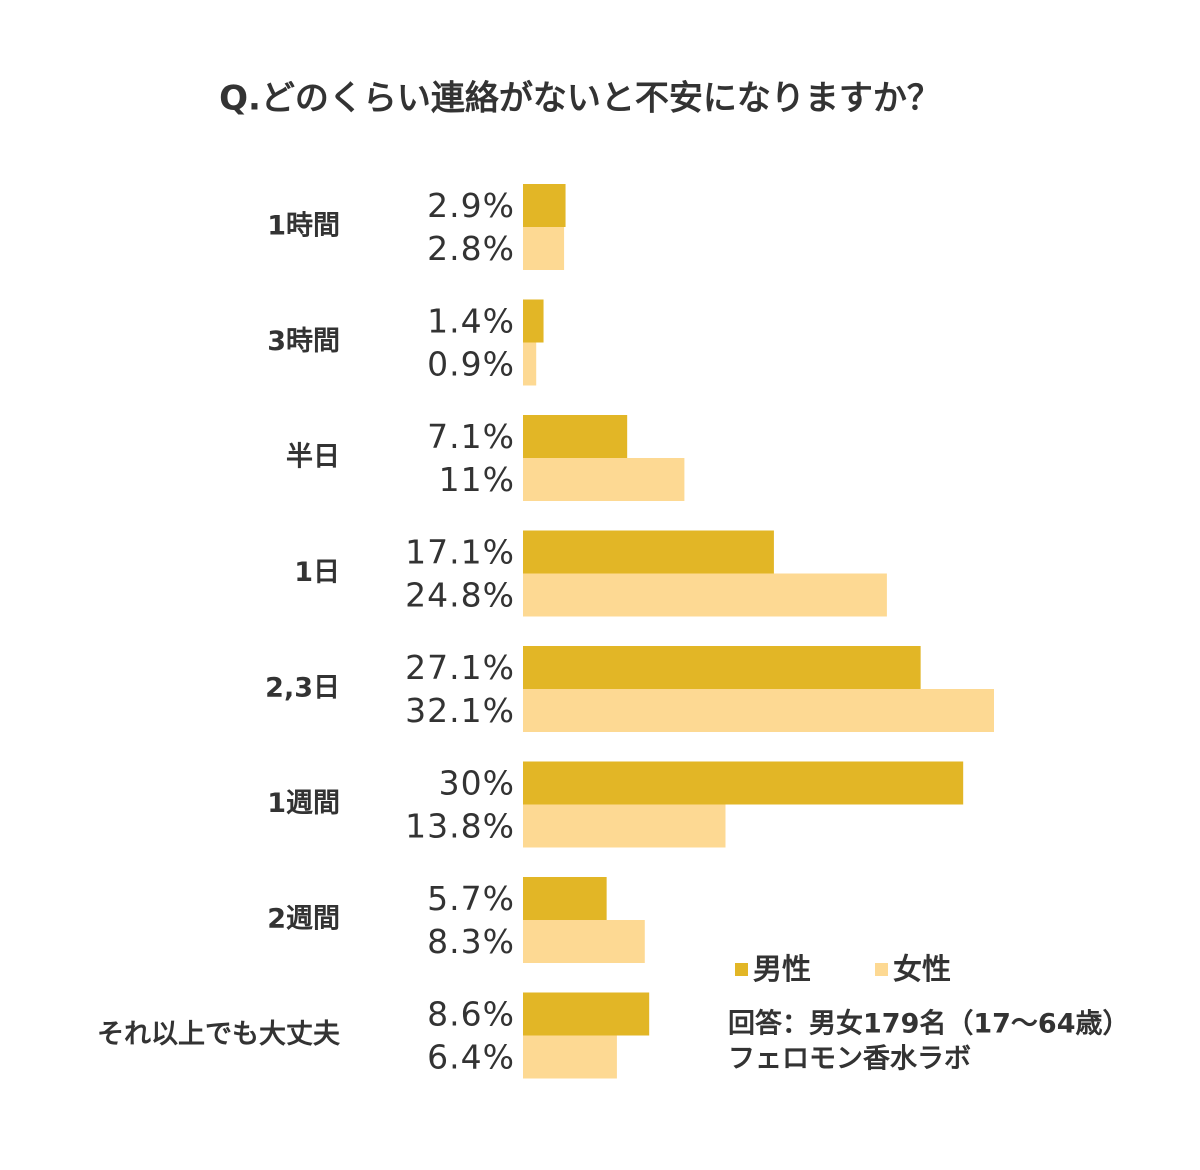  What do you see at coordinates (471, 205) in the screenshot?
I see `value-label: 2.9%` at bounding box center [471, 205].